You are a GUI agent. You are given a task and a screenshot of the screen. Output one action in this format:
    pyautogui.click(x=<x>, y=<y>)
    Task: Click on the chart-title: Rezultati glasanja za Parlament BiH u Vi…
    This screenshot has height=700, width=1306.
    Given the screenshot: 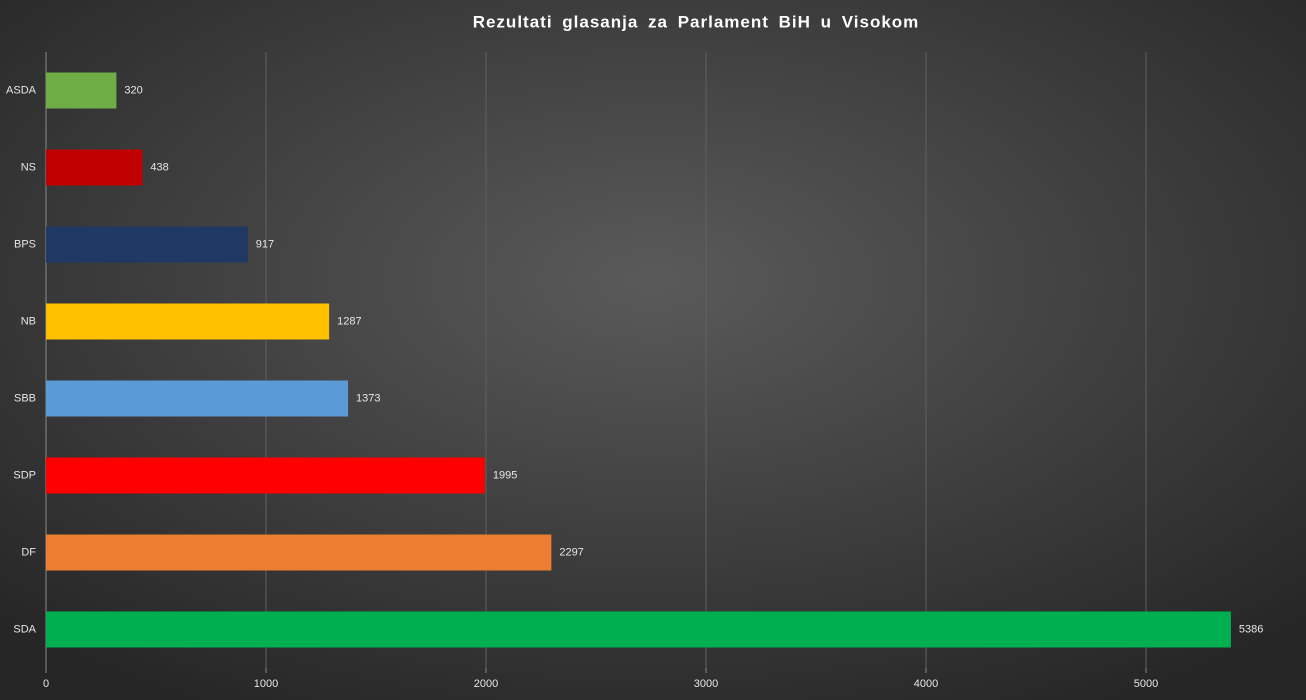 What is the action you would take?
    pyautogui.click(x=696, y=21)
    